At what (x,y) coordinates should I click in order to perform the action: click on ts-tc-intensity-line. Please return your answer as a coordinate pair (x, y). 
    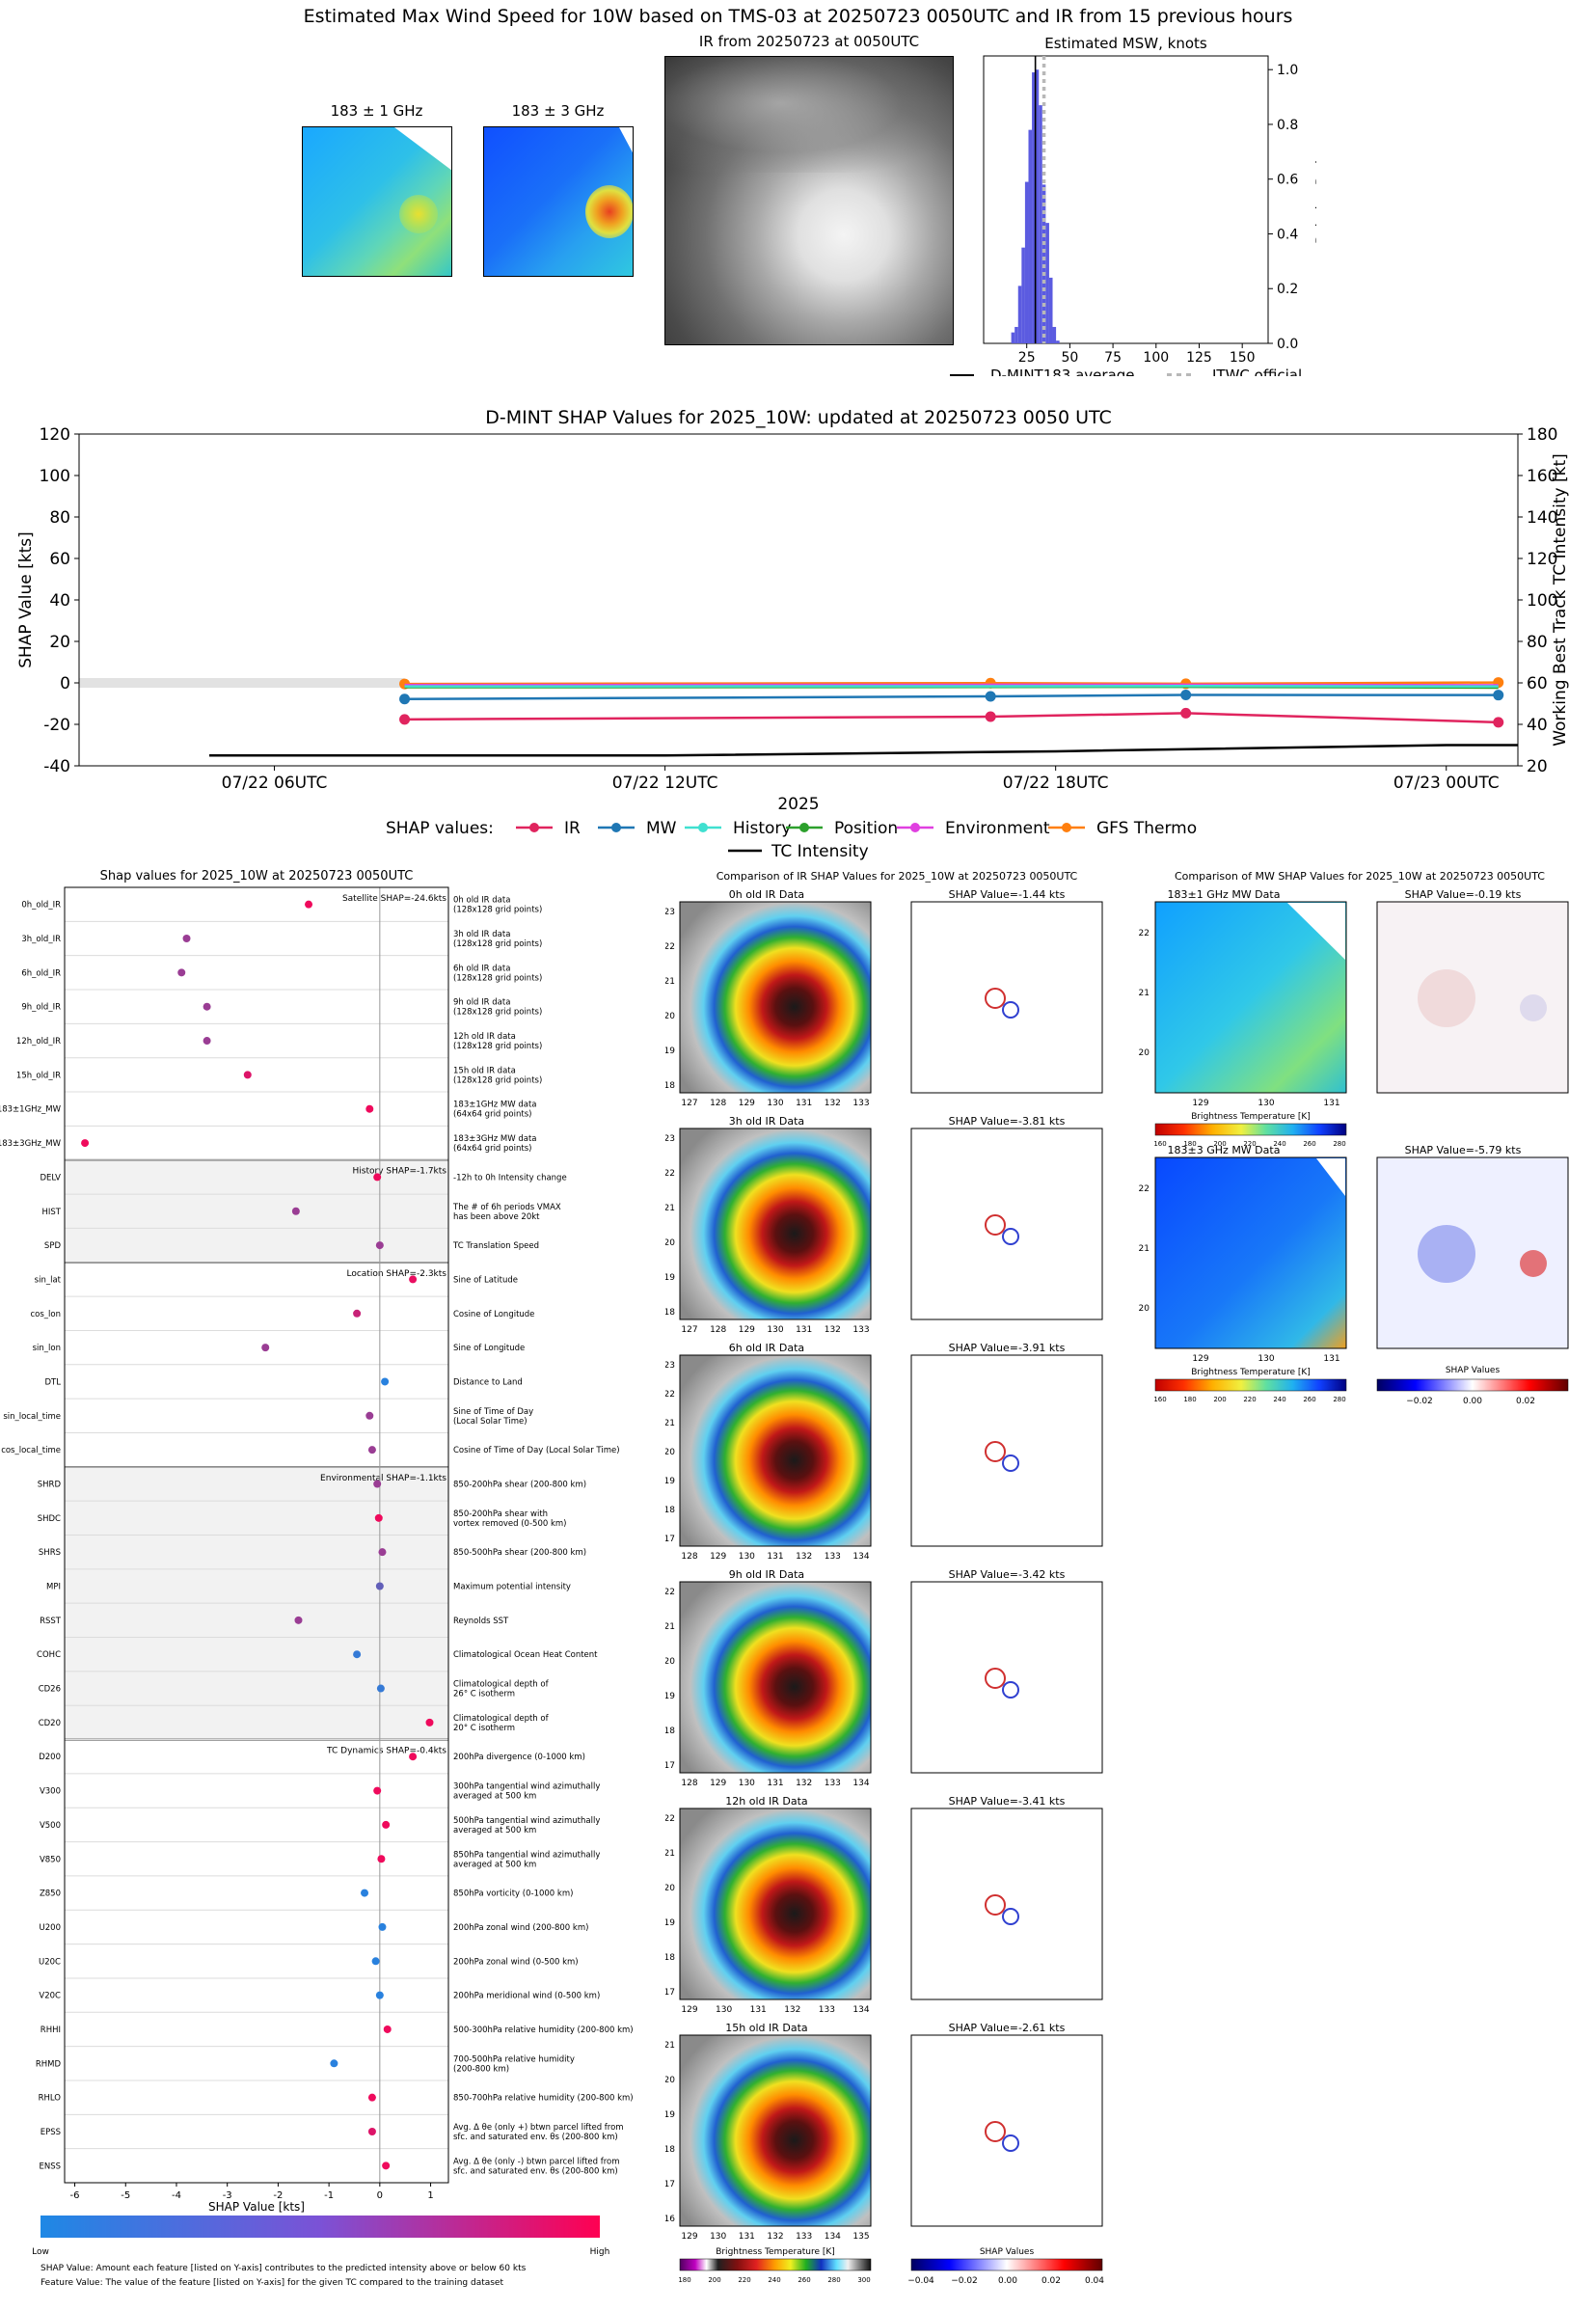
    Looking at the image, I should click on (863, 750).